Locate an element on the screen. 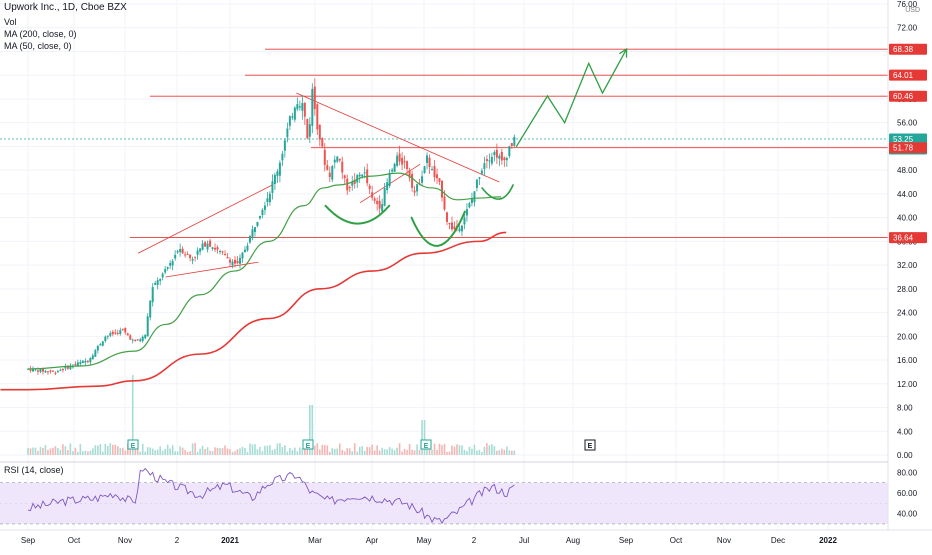 The width and height of the screenshot is (932, 555). ma200-legend: MA (200, close, 0) is located at coordinates (40, 34).